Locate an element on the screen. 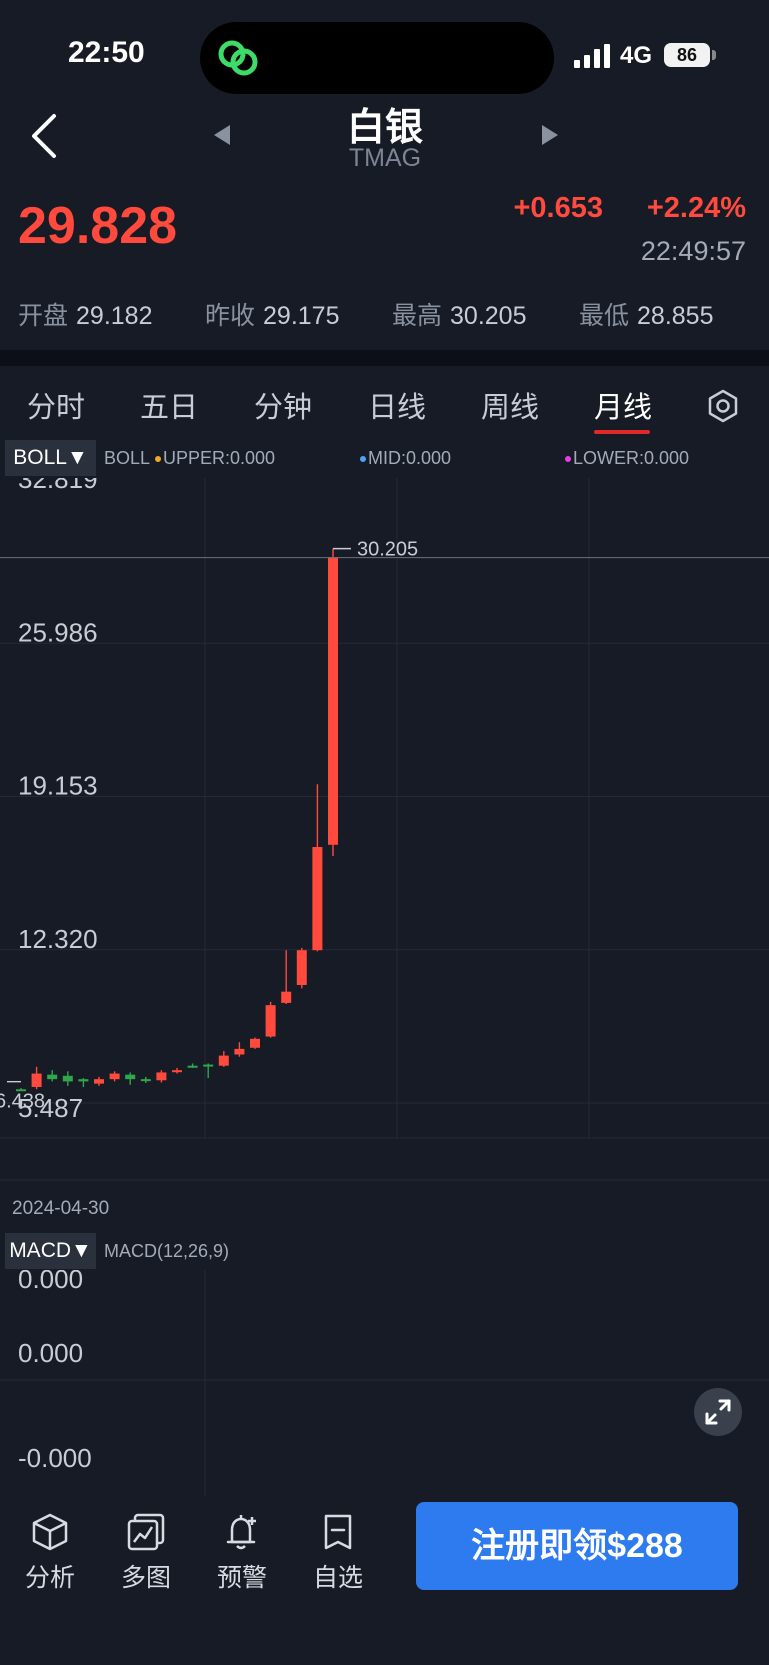 The image size is (769, 1665). tab-daily: 日线 is located at coordinates (397, 408).